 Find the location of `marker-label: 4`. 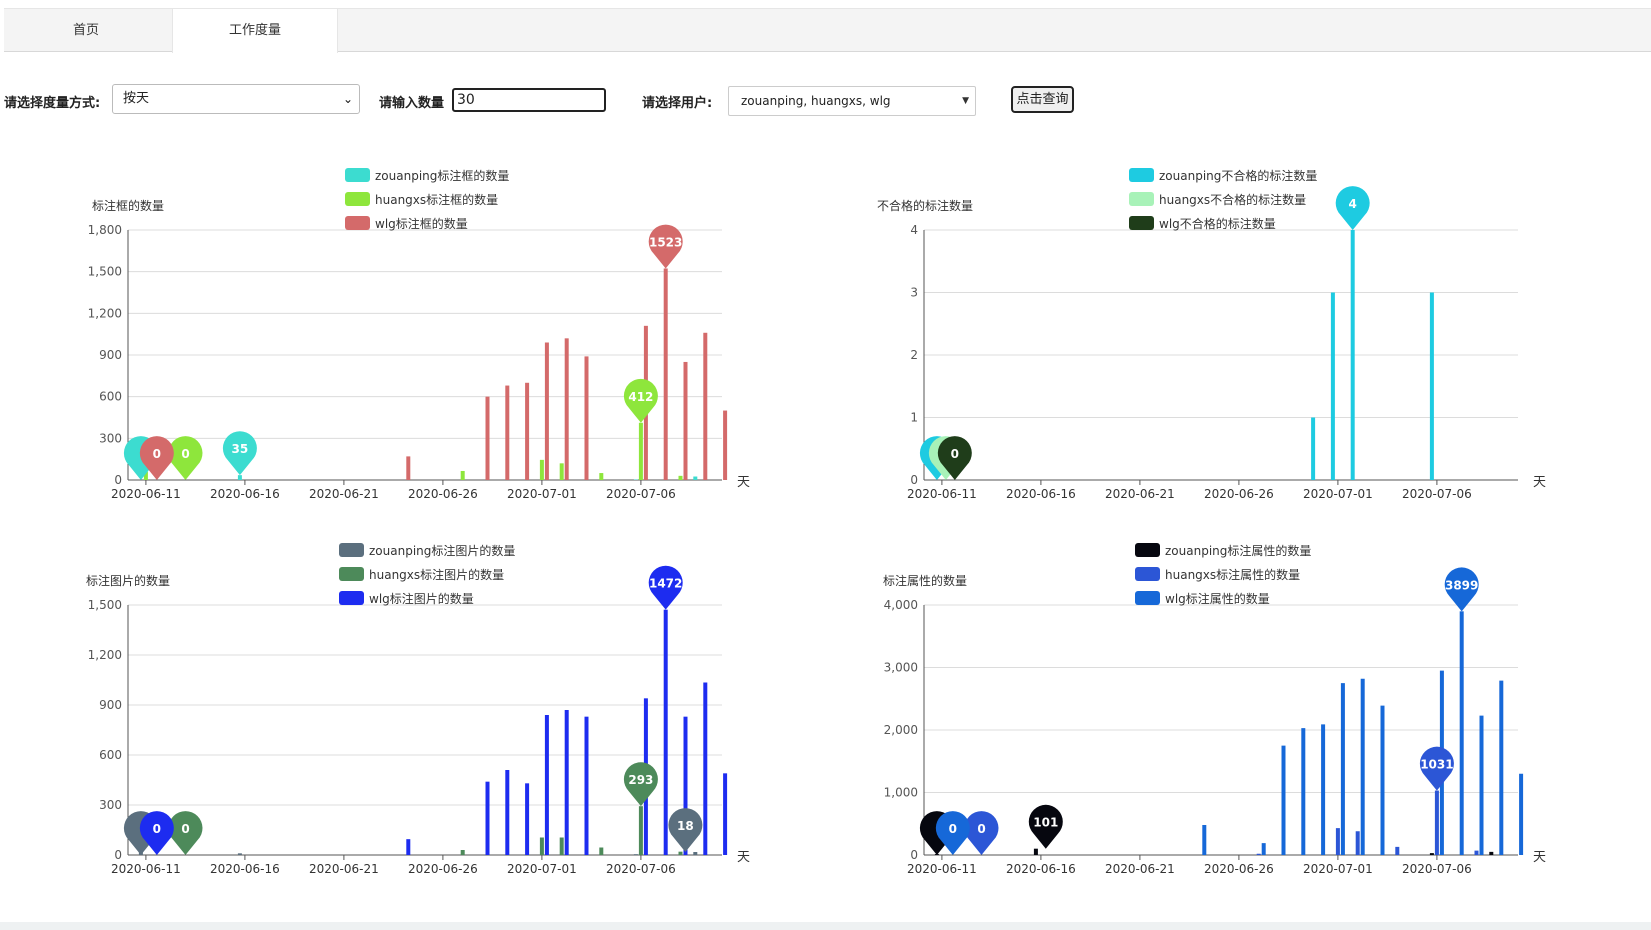

marker-label: 4 is located at coordinates (1353, 204).